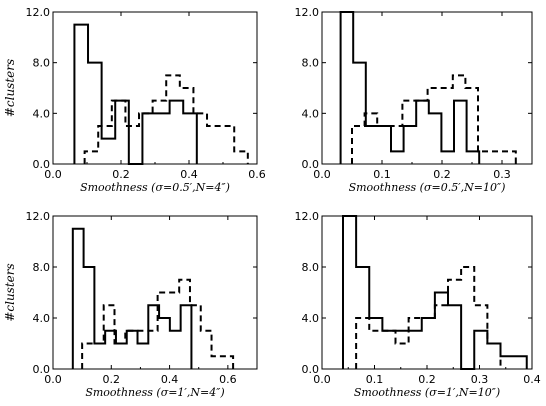 This screenshot has width=546, height=406. Describe the element at coordinates (427, 392) in the screenshot. I see `x-axis-label: Smoothness (σ=1′,N=10″)` at that location.